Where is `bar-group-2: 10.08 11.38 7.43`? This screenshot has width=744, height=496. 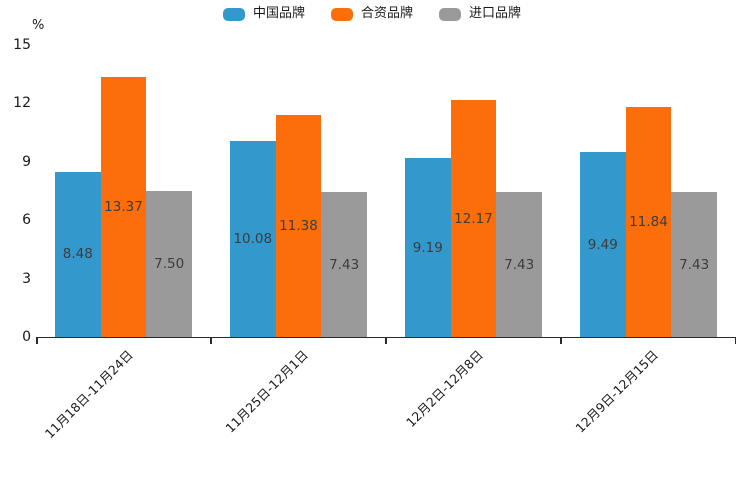
bar-group-2: 10.08 11.38 7.43 is located at coordinates (298, 191).